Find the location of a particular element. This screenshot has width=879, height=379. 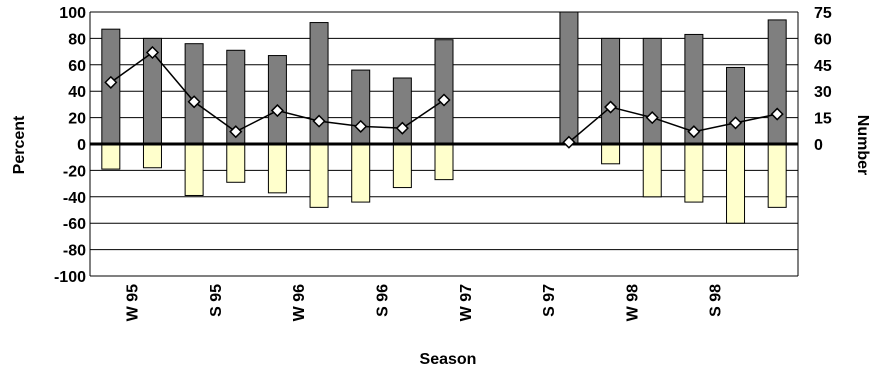

right-tick-label: 60 is located at coordinates (823, 39).